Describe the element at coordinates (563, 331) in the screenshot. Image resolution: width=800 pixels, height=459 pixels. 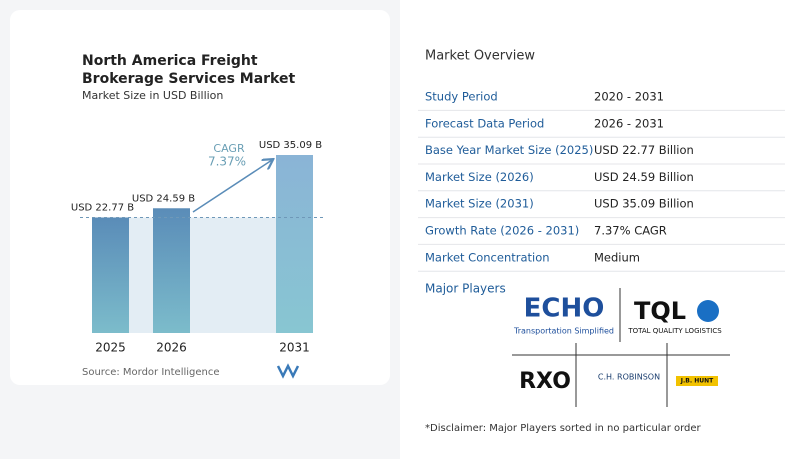
I see `logo-echo-tag: Transportation Simplified` at that location.